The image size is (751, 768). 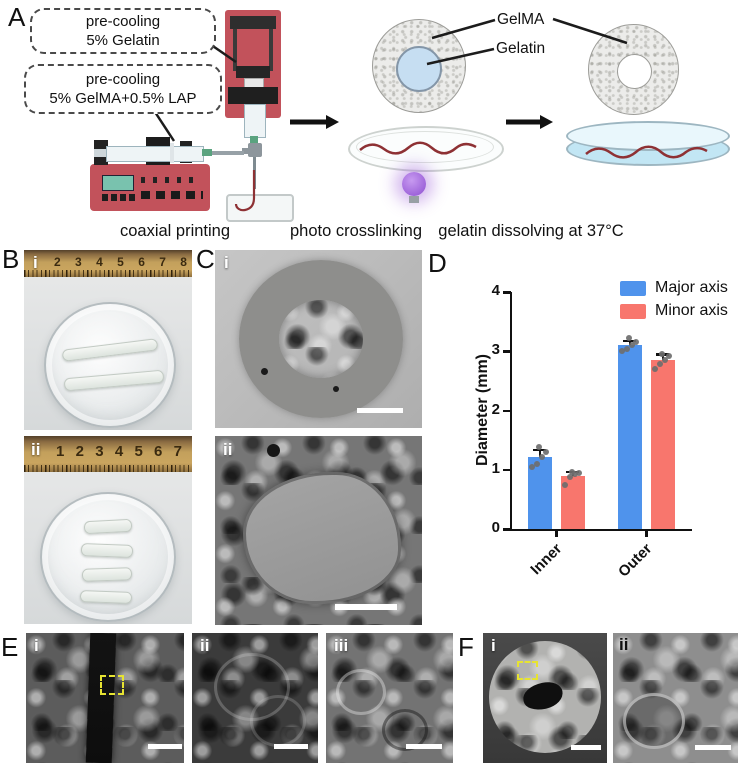 I want to click on bar, so click(x=662, y=444).